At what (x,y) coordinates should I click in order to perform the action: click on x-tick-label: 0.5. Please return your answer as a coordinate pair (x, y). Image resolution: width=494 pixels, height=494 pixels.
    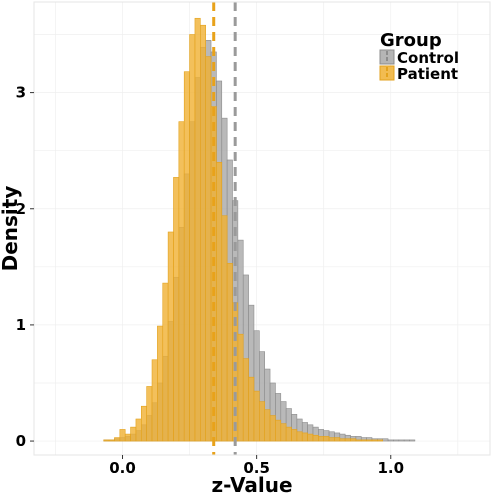
    Looking at the image, I should click on (256, 468).